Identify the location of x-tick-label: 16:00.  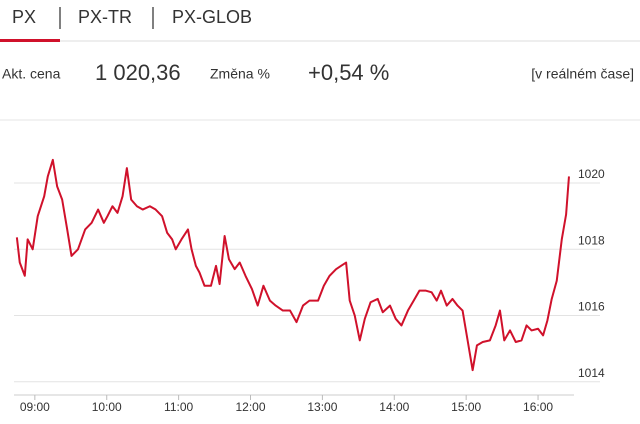
(538, 407).